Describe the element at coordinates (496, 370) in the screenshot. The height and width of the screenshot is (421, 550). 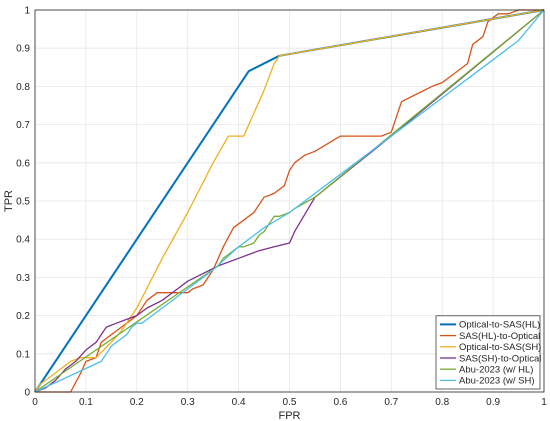
I see `legend-label: Abu-2023 (w/ HL)` at that location.